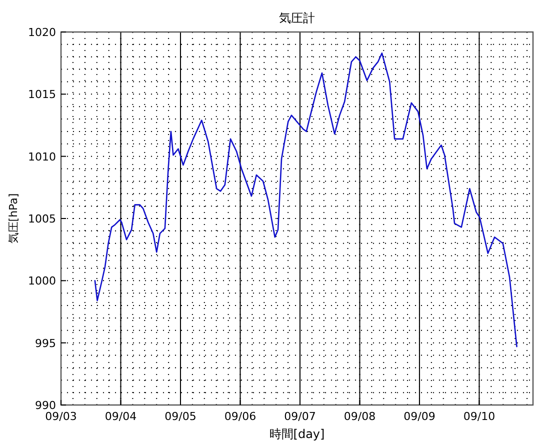 This screenshot has width=536, height=444. I want to click on y-tick-label: 1000, so click(42, 281).